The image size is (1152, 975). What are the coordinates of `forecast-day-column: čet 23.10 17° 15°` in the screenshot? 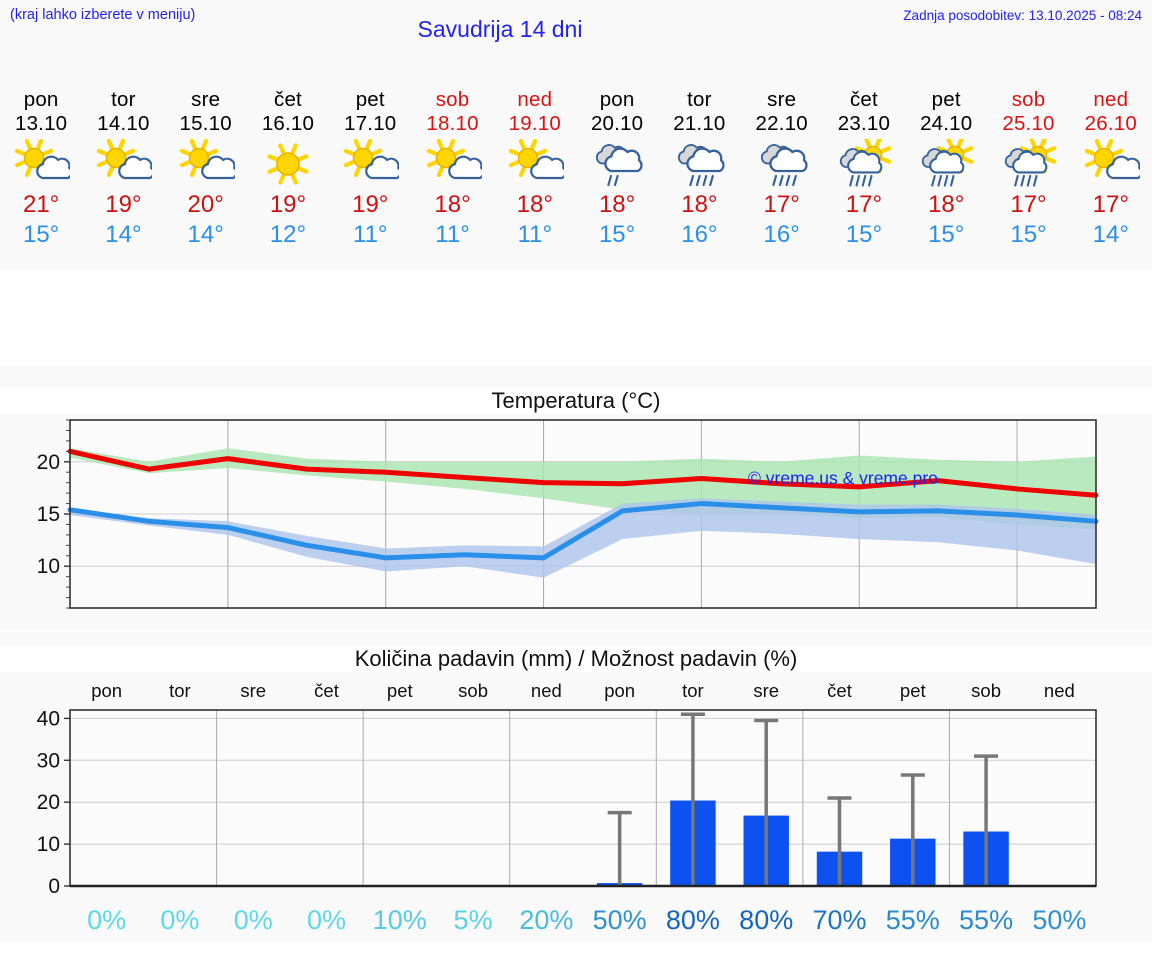 It's located at (864, 177).